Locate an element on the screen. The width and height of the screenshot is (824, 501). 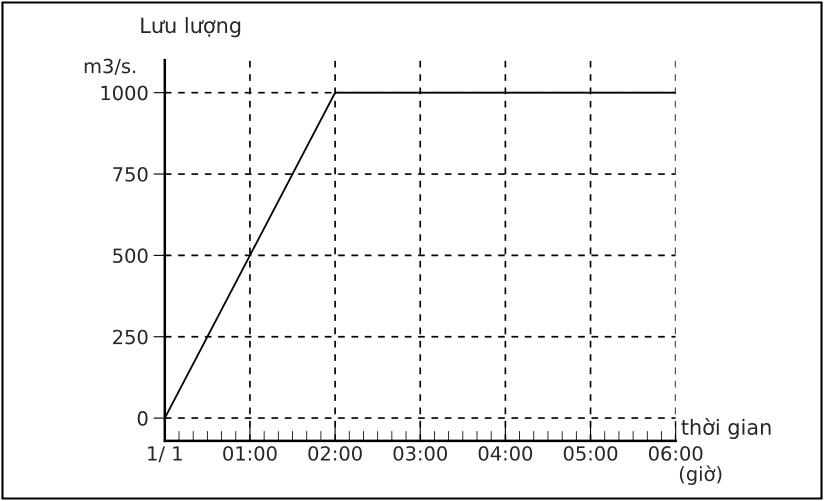
y-tick-label: 1000 is located at coordinates (124, 93).